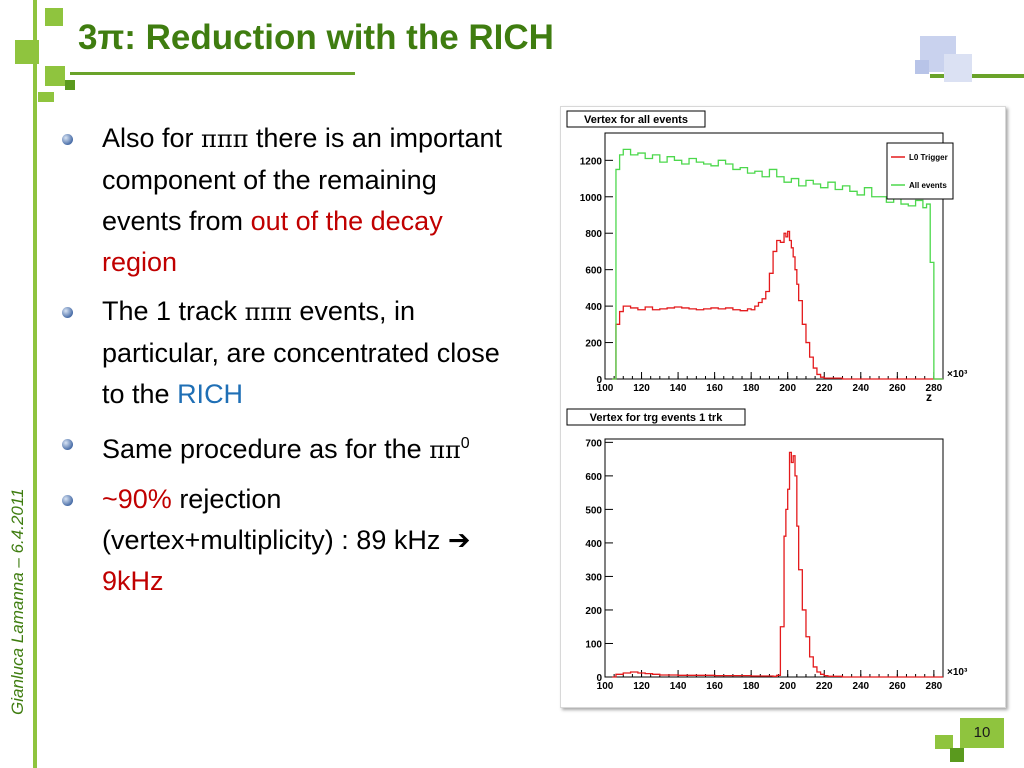 Image resolution: width=1024 pixels, height=768 pixels. Describe the element at coordinates (316, 37) in the screenshot. I see `slide-title: 3π: Reduction with the RICH` at that location.